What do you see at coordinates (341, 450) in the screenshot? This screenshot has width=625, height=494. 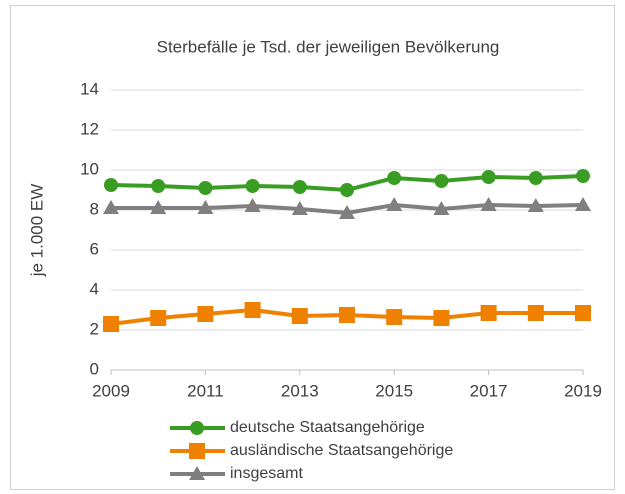 I see `legend-label: ausländische Staatsangehörige` at bounding box center [341, 450].